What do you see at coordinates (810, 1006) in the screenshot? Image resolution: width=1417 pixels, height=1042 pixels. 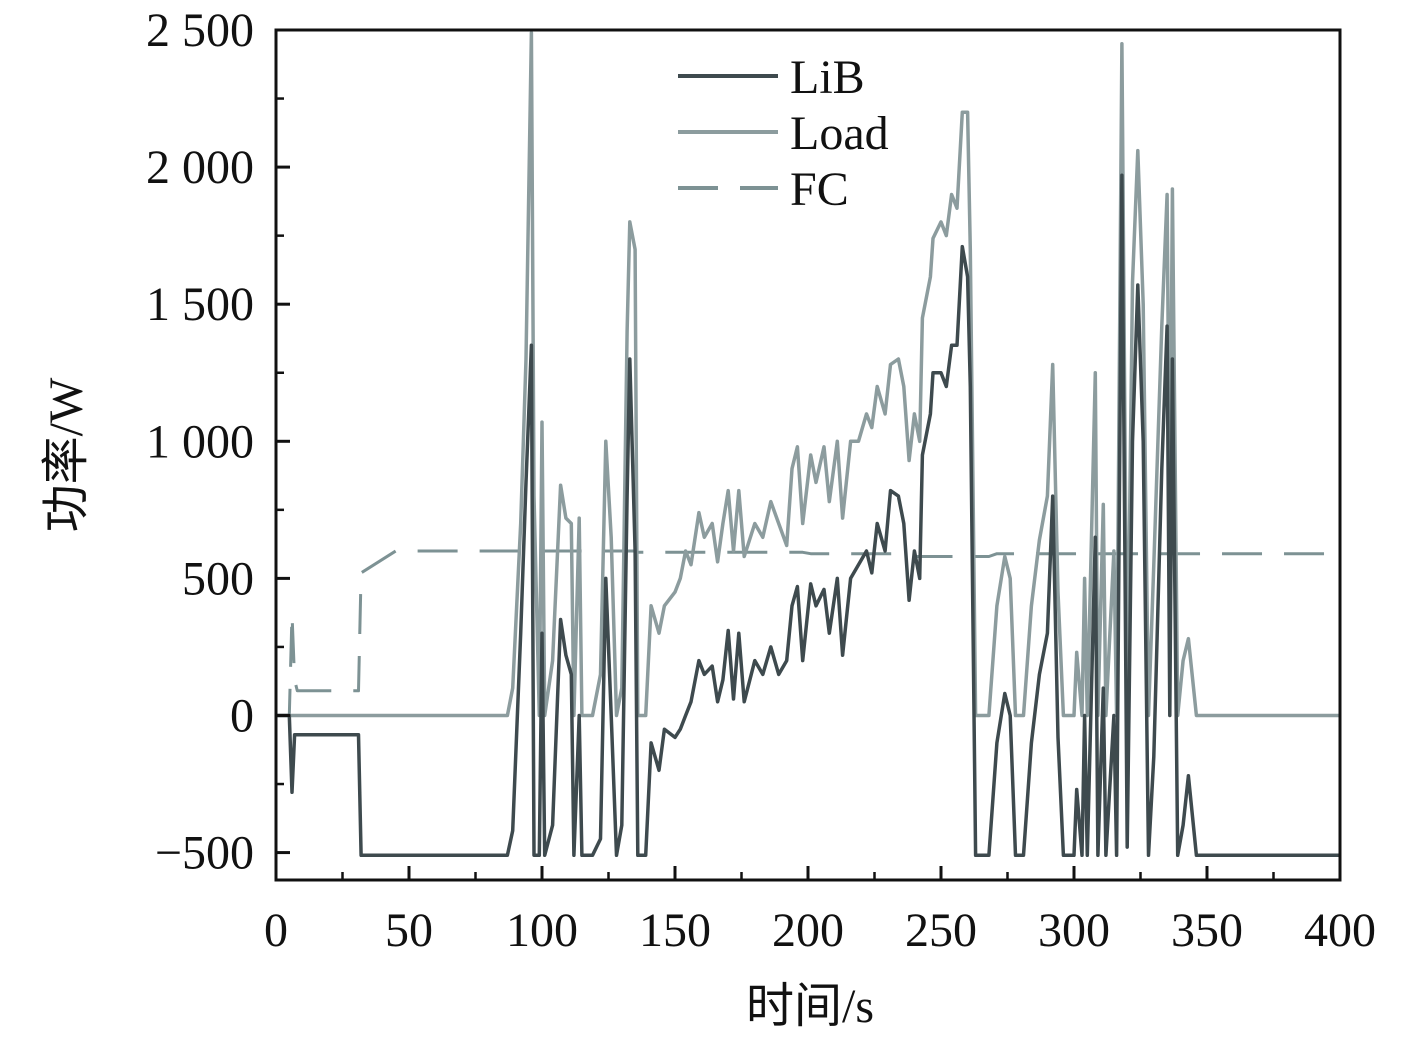 I see `x-axis-label: 时间/s` at bounding box center [810, 1006].